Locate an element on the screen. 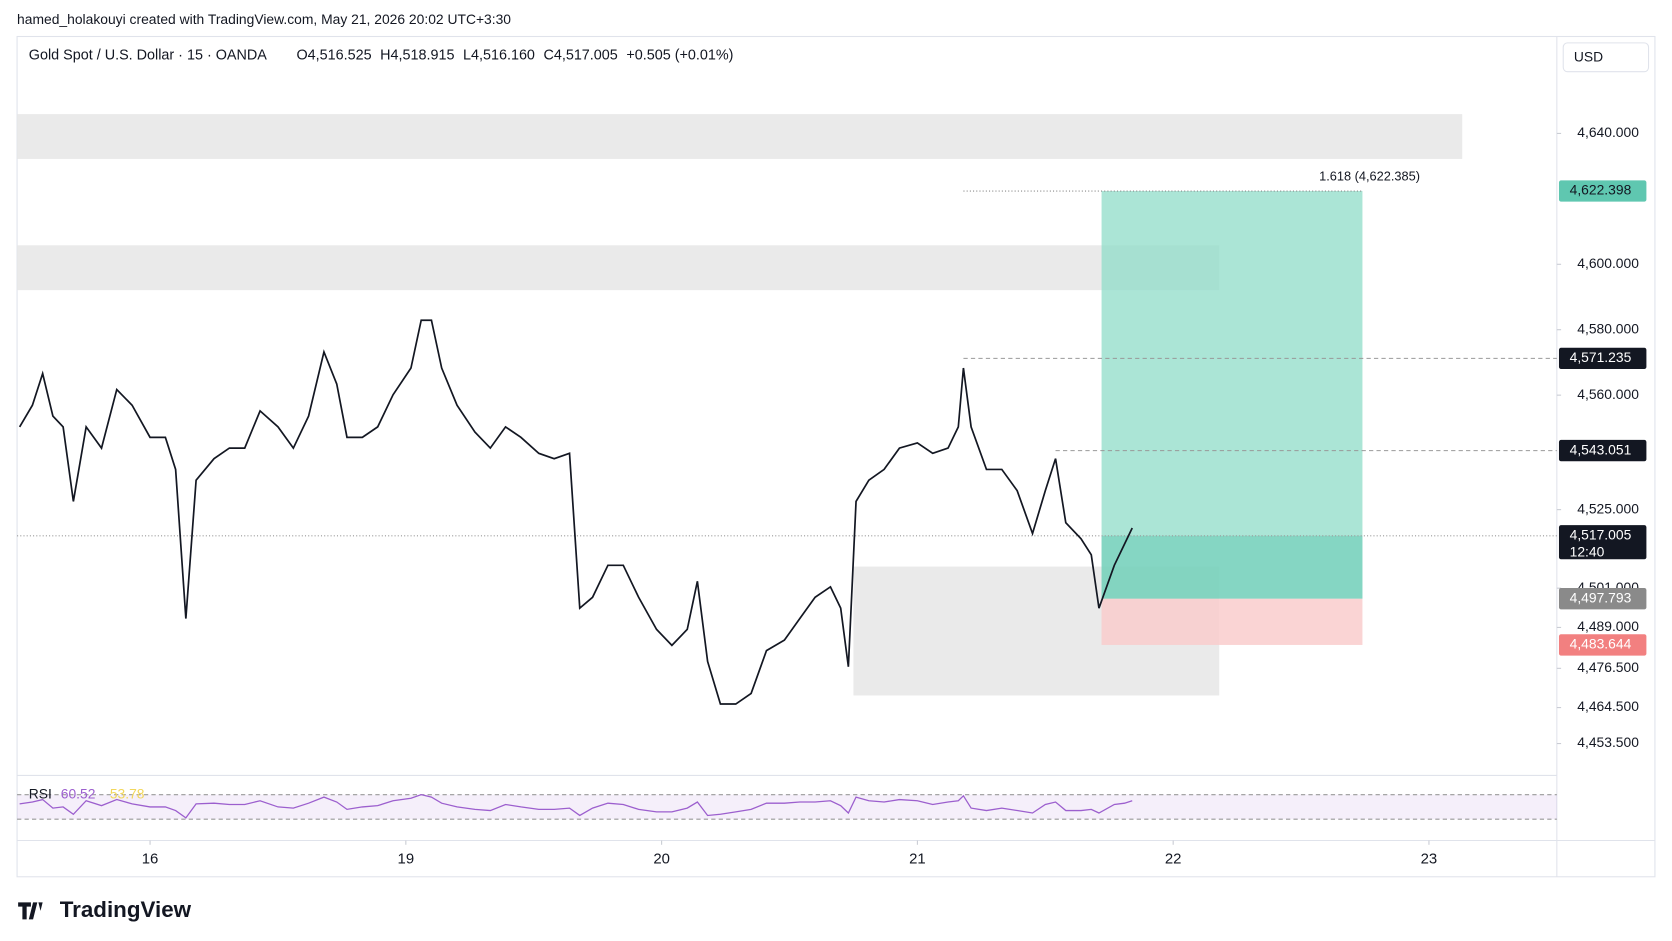 This screenshot has width=1672, height=941. ohlc-value: C4,517.005 is located at coordinates (580, 55).